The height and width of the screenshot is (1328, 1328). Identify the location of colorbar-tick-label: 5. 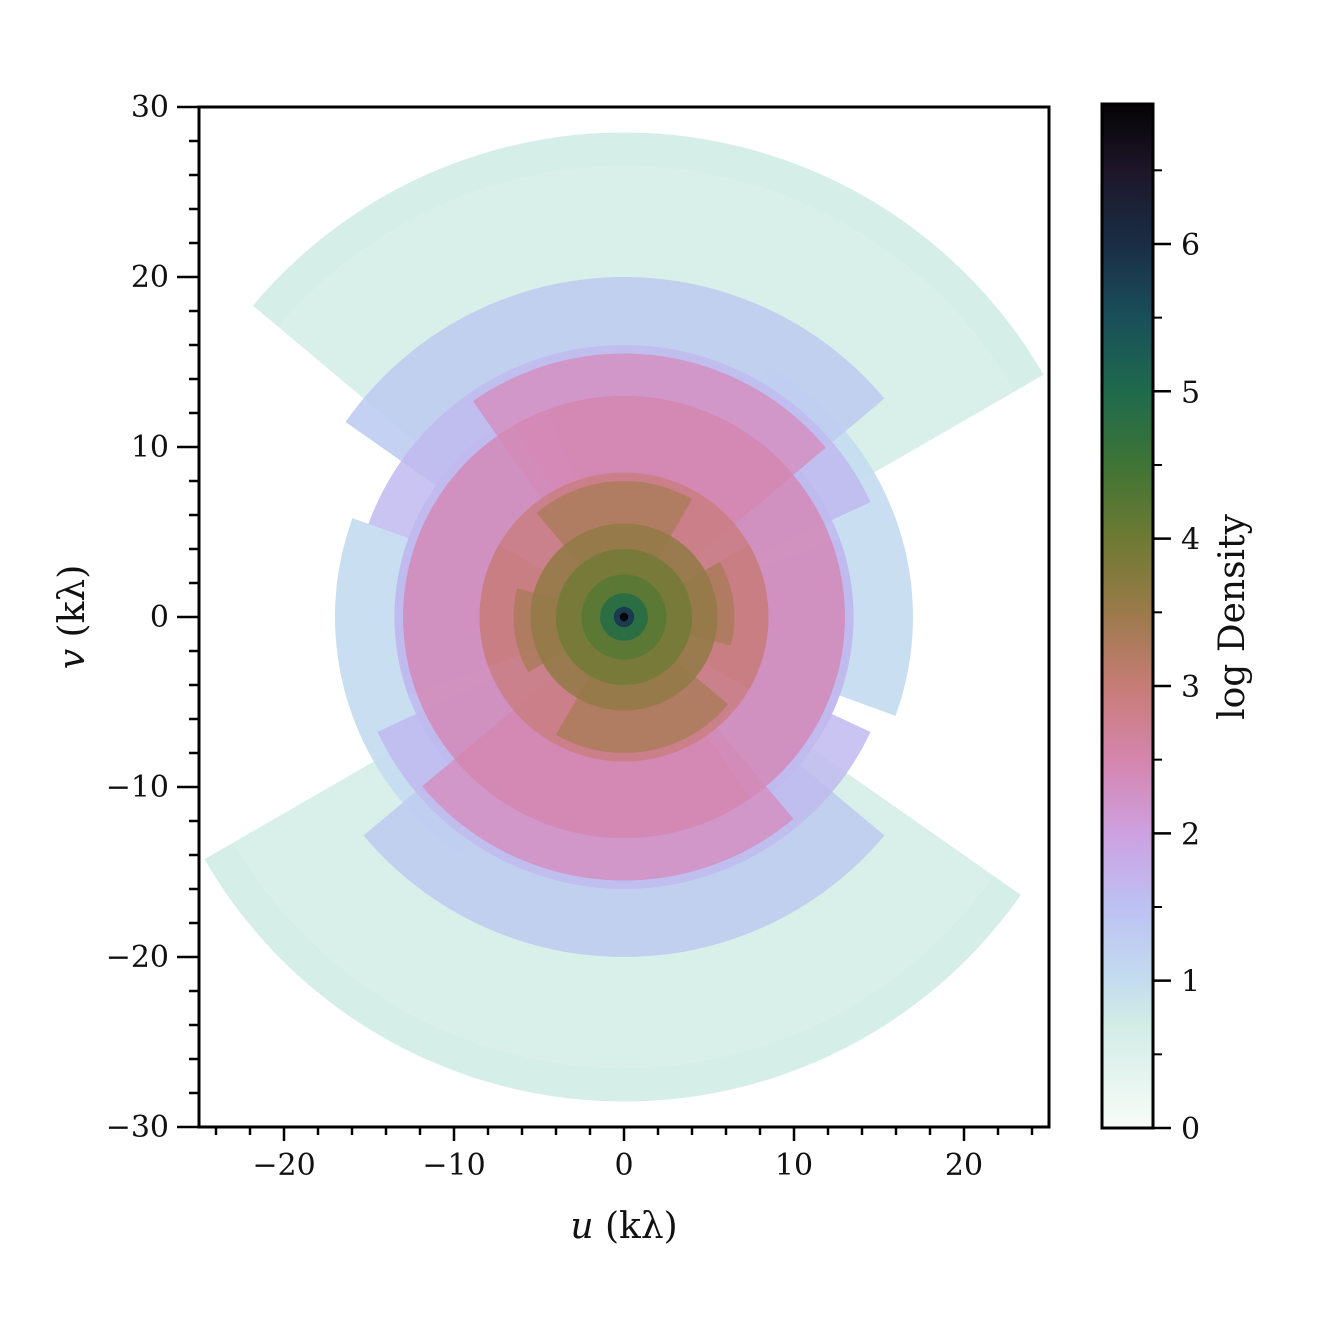
(1190, 392).